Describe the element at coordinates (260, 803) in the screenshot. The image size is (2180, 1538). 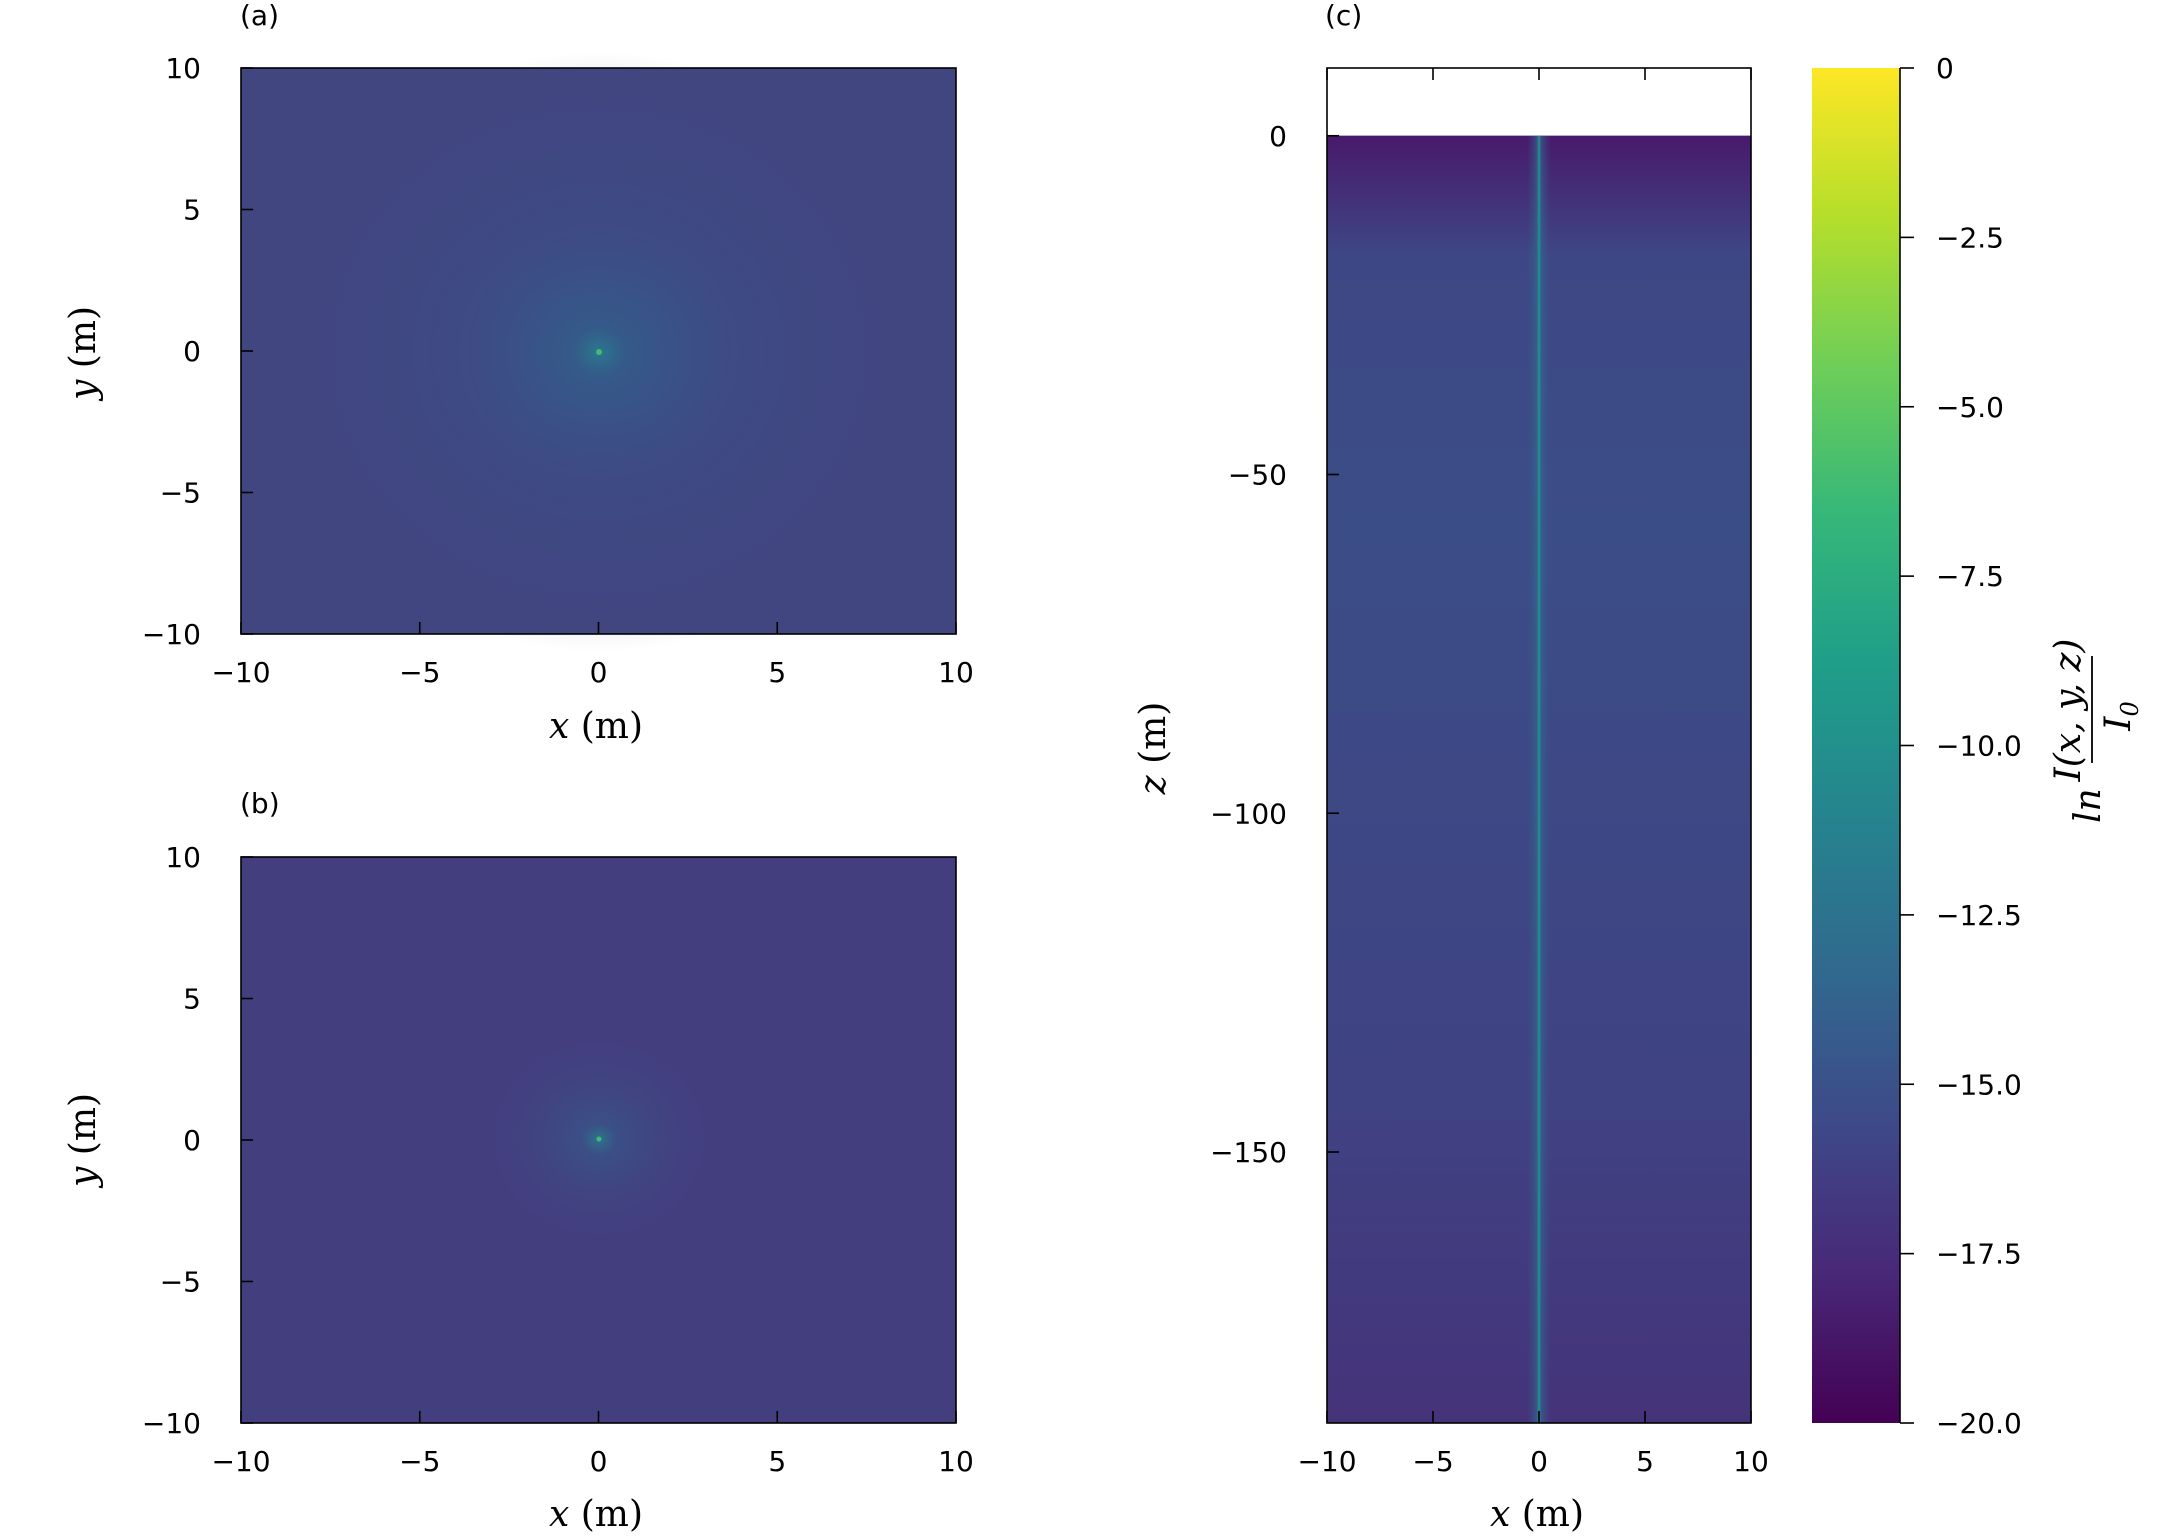
I see `panel-label-b: (b)` at that location.